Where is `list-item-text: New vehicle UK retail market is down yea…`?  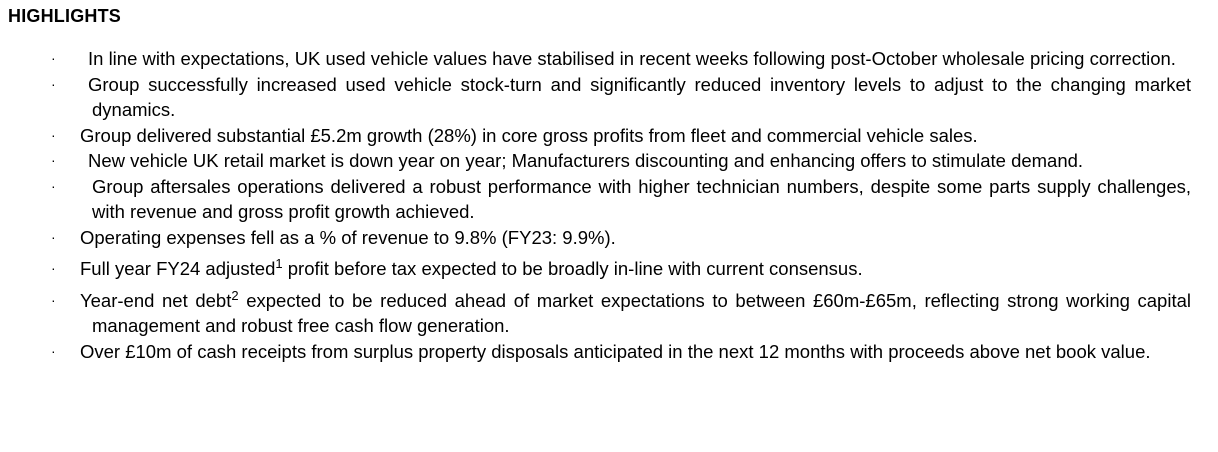 list-item-text: New vehicle UK retail market is down yea… is located at coordinates (586, 160).